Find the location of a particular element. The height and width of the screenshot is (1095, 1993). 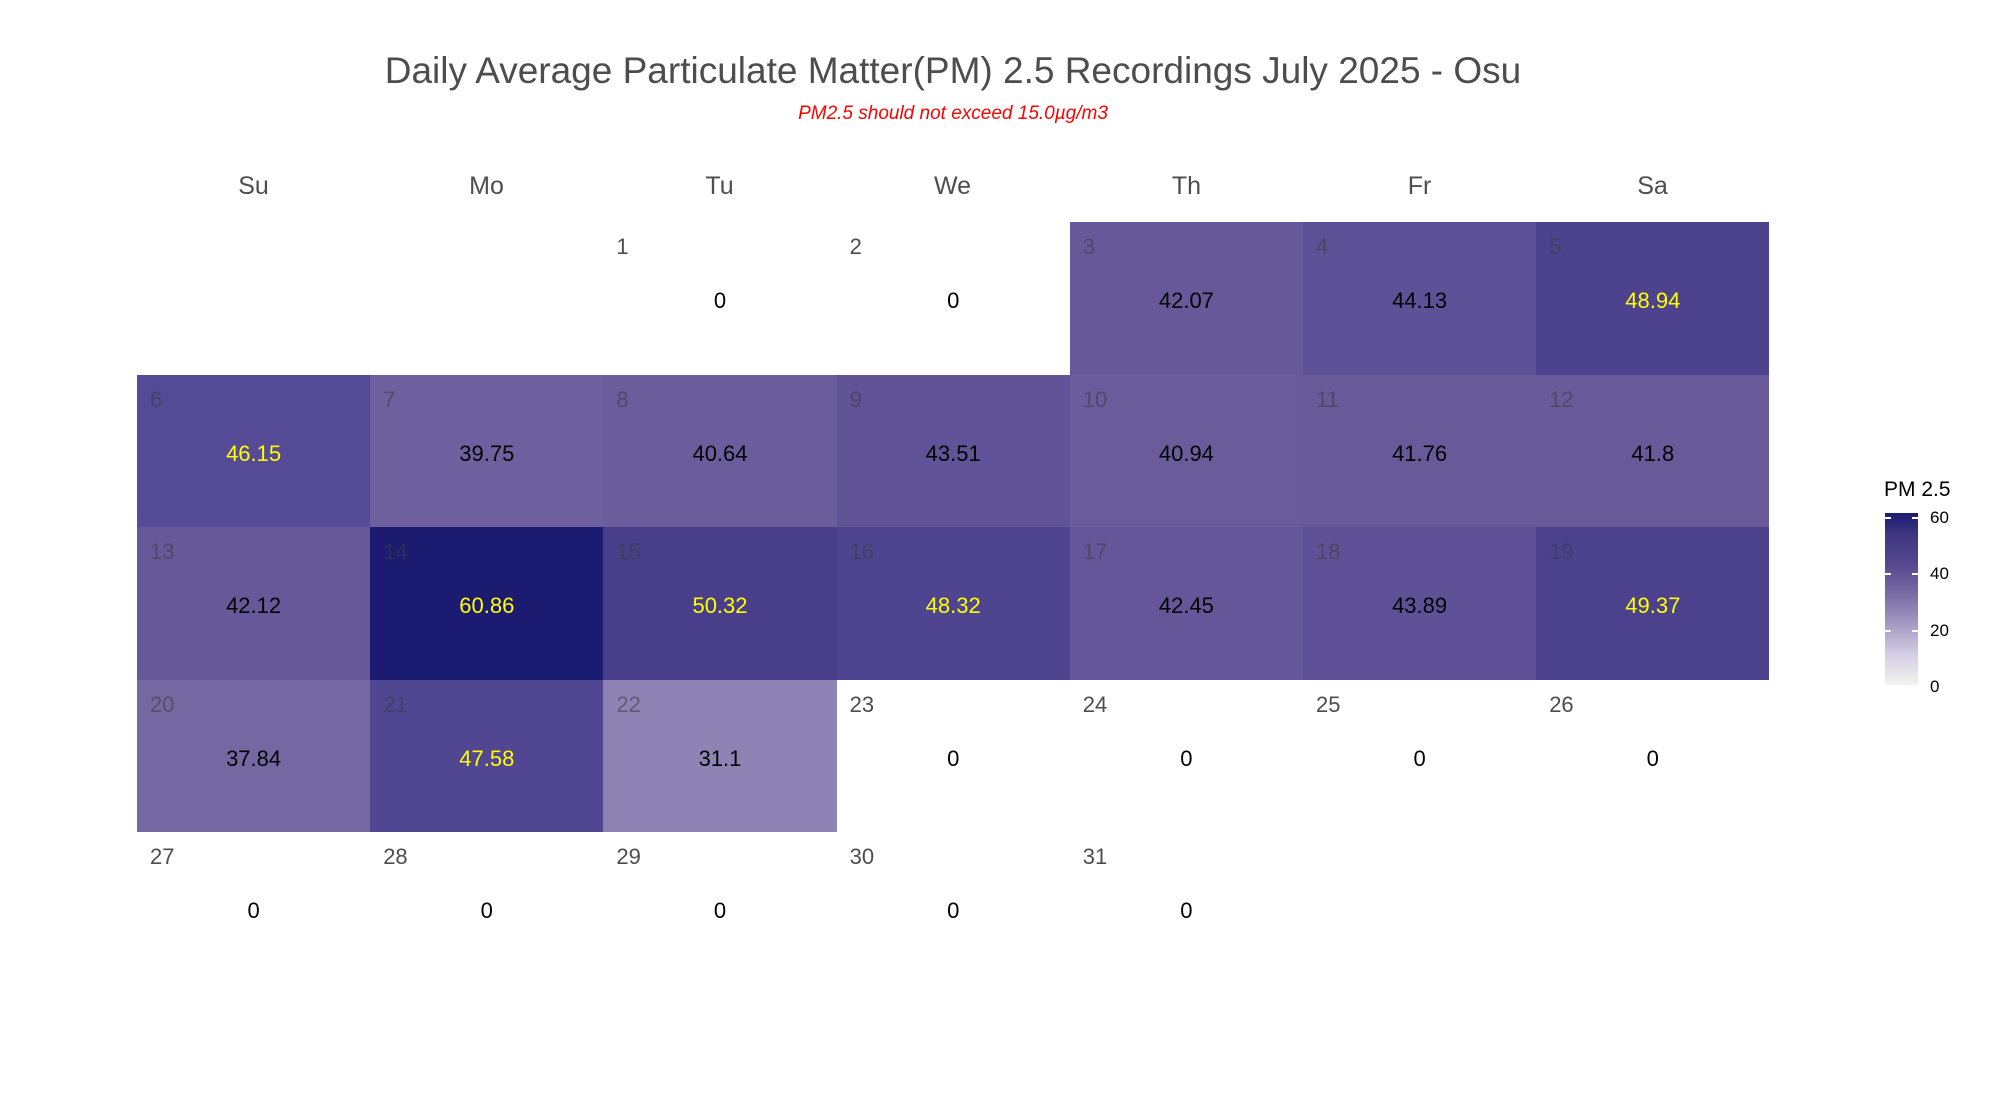

day-number: 12 is located at coordinates (1561, 399).